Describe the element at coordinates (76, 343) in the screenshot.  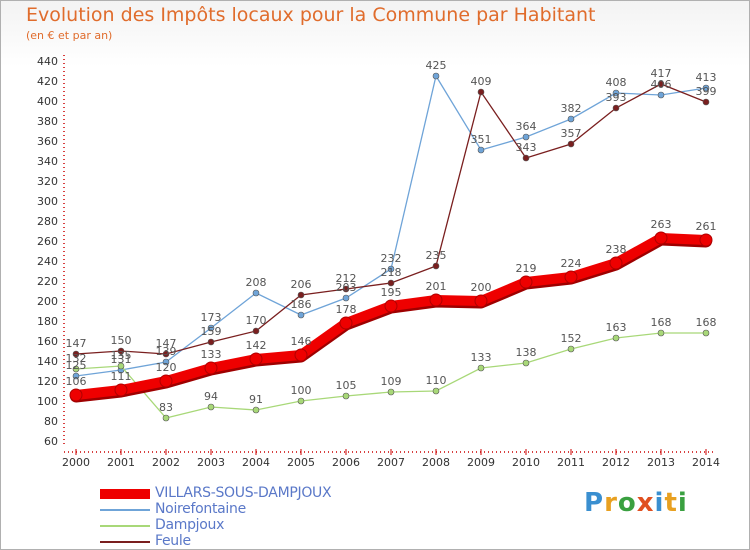
I see `data-label-feule: 147` at that location.